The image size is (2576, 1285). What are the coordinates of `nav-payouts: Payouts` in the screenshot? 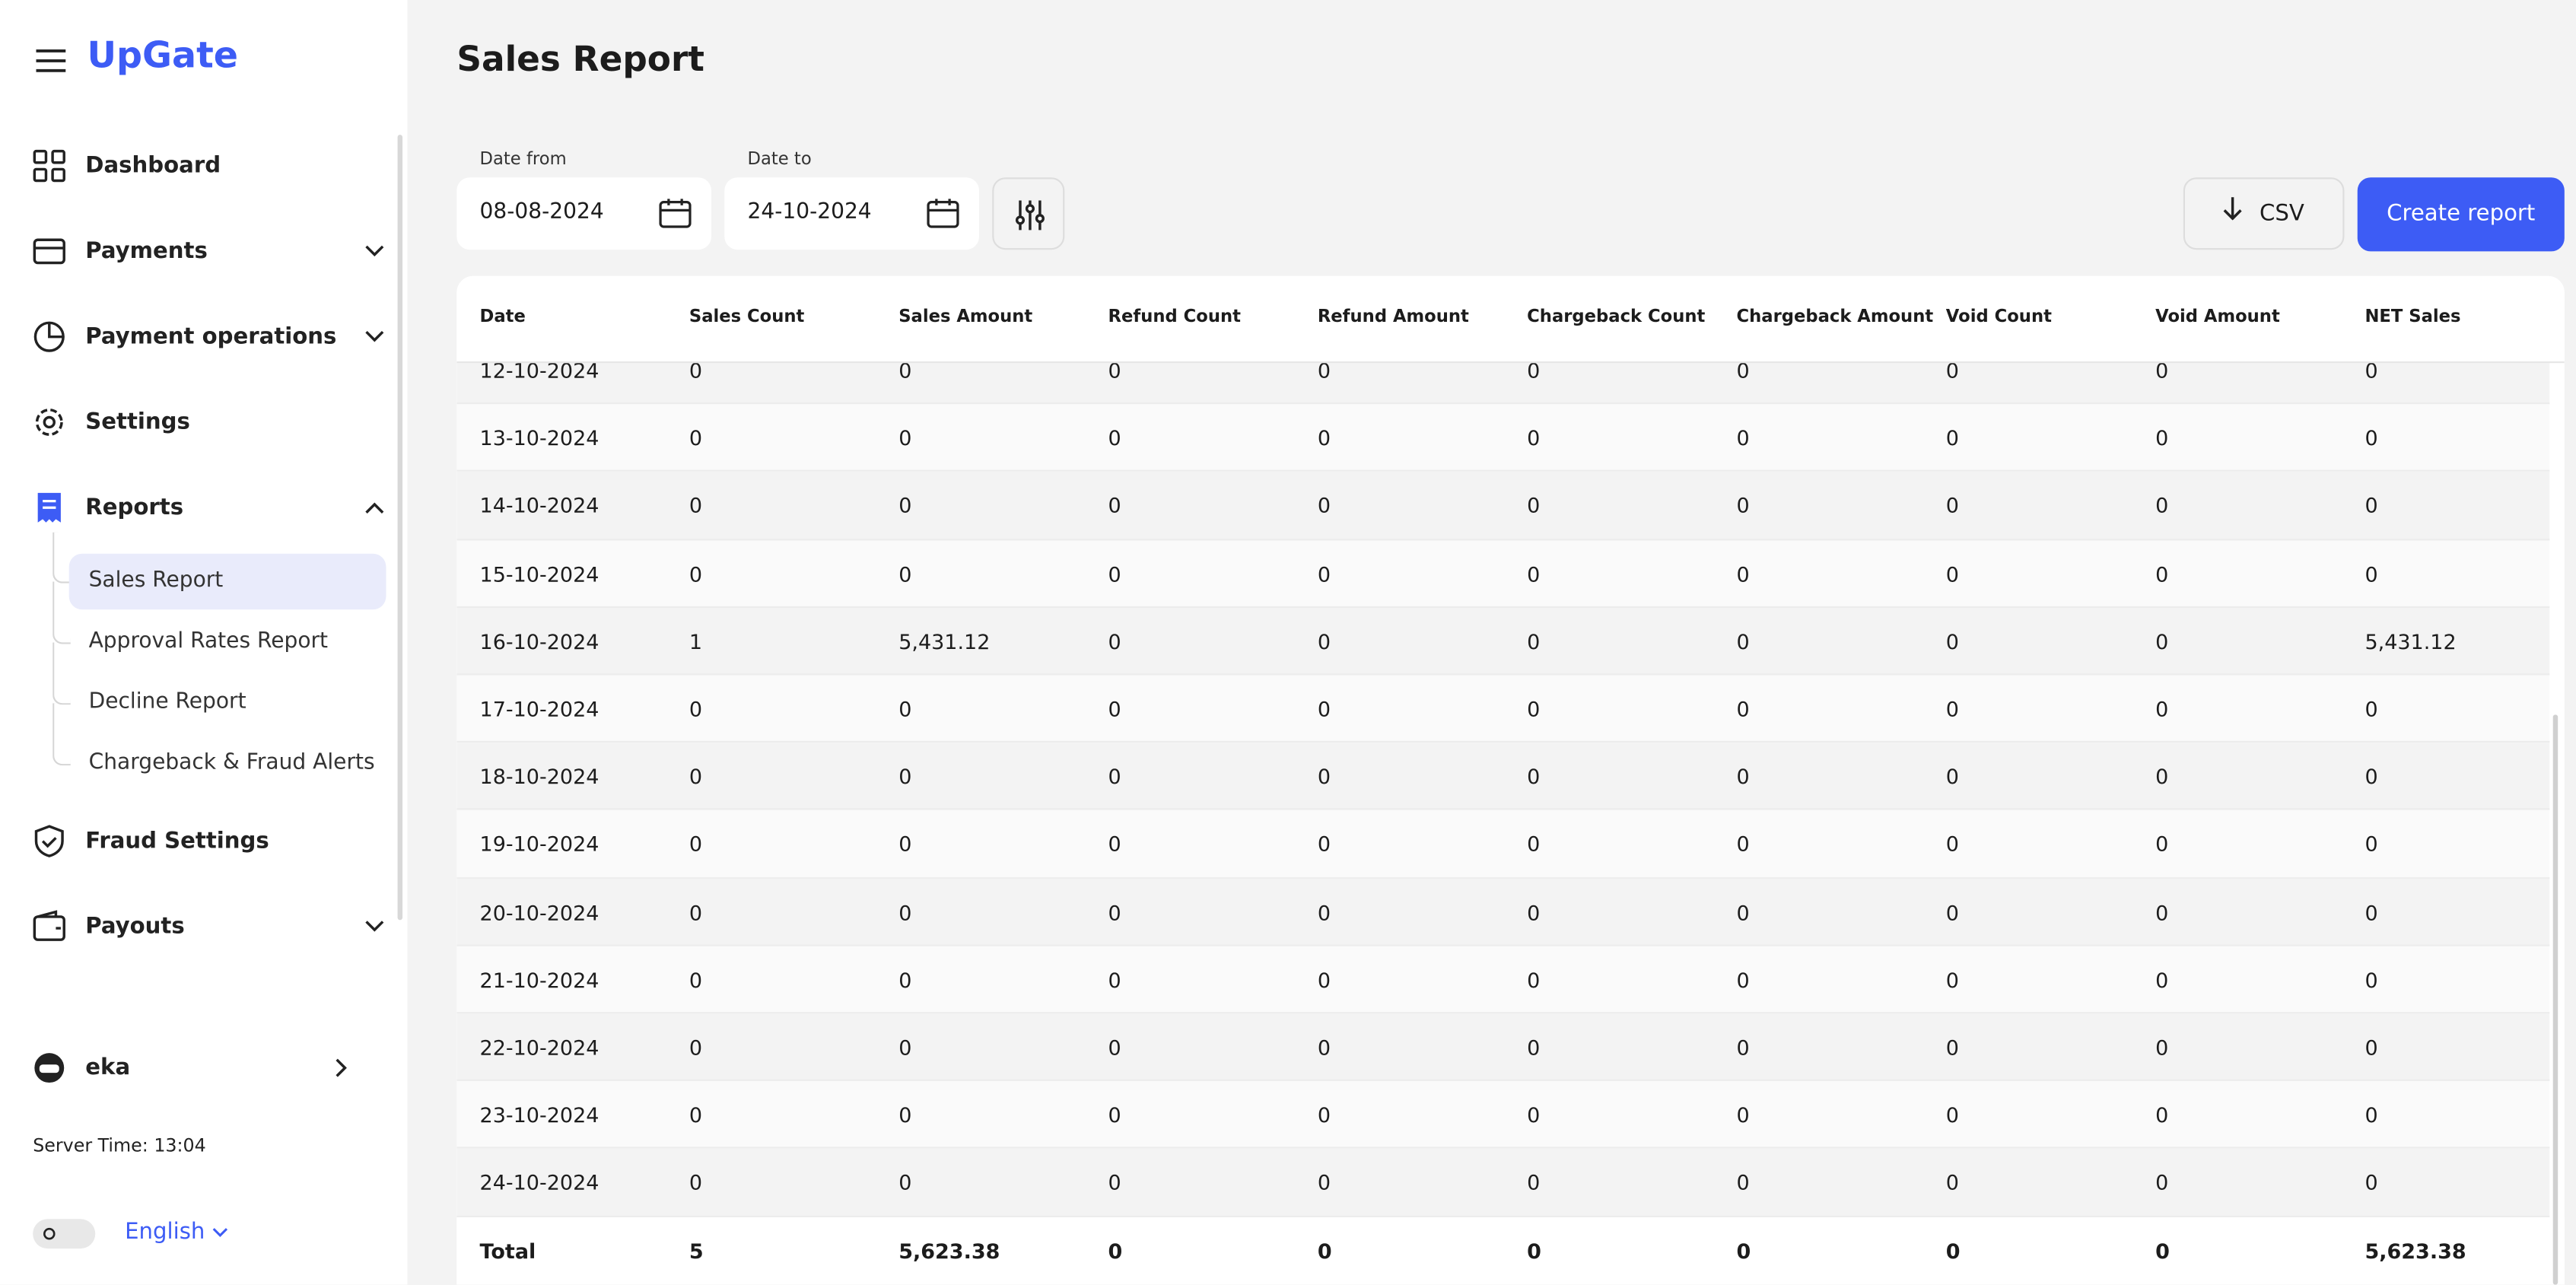 It's located at (208, 926).